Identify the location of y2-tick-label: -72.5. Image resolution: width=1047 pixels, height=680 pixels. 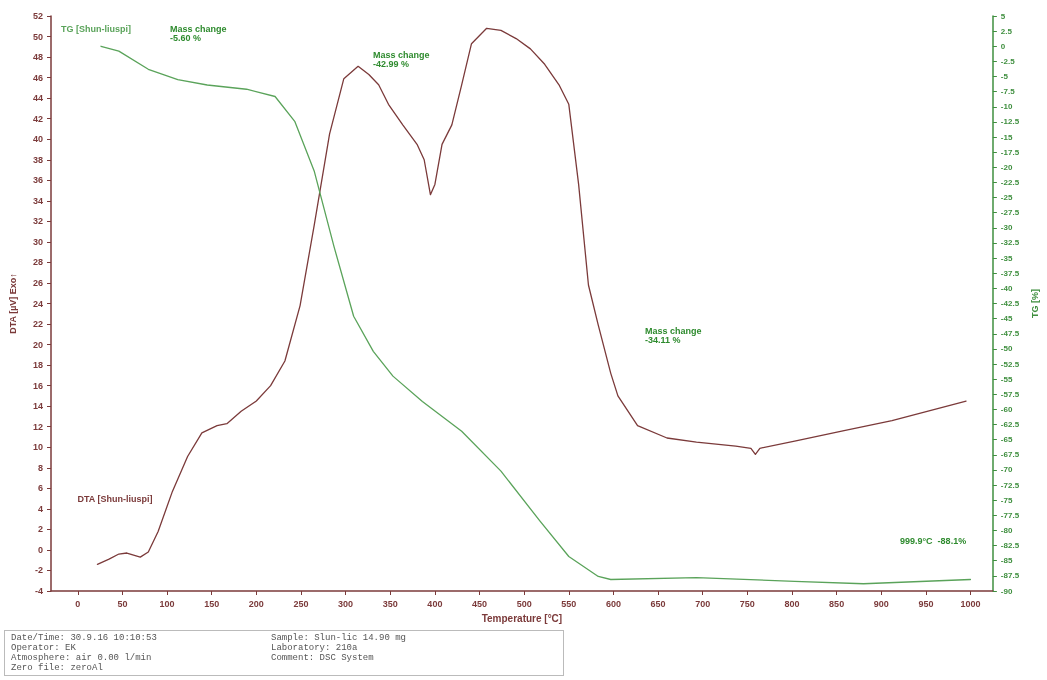
(1010, 485).